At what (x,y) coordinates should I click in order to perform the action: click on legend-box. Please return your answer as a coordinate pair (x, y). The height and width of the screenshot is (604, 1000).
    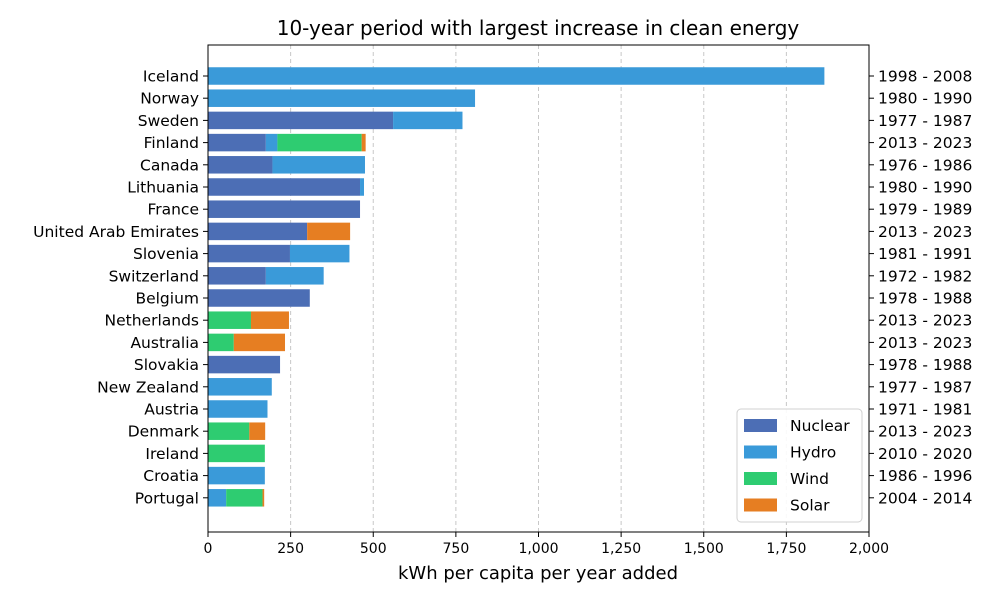
    Looking at the image, I should click on (799, 465).